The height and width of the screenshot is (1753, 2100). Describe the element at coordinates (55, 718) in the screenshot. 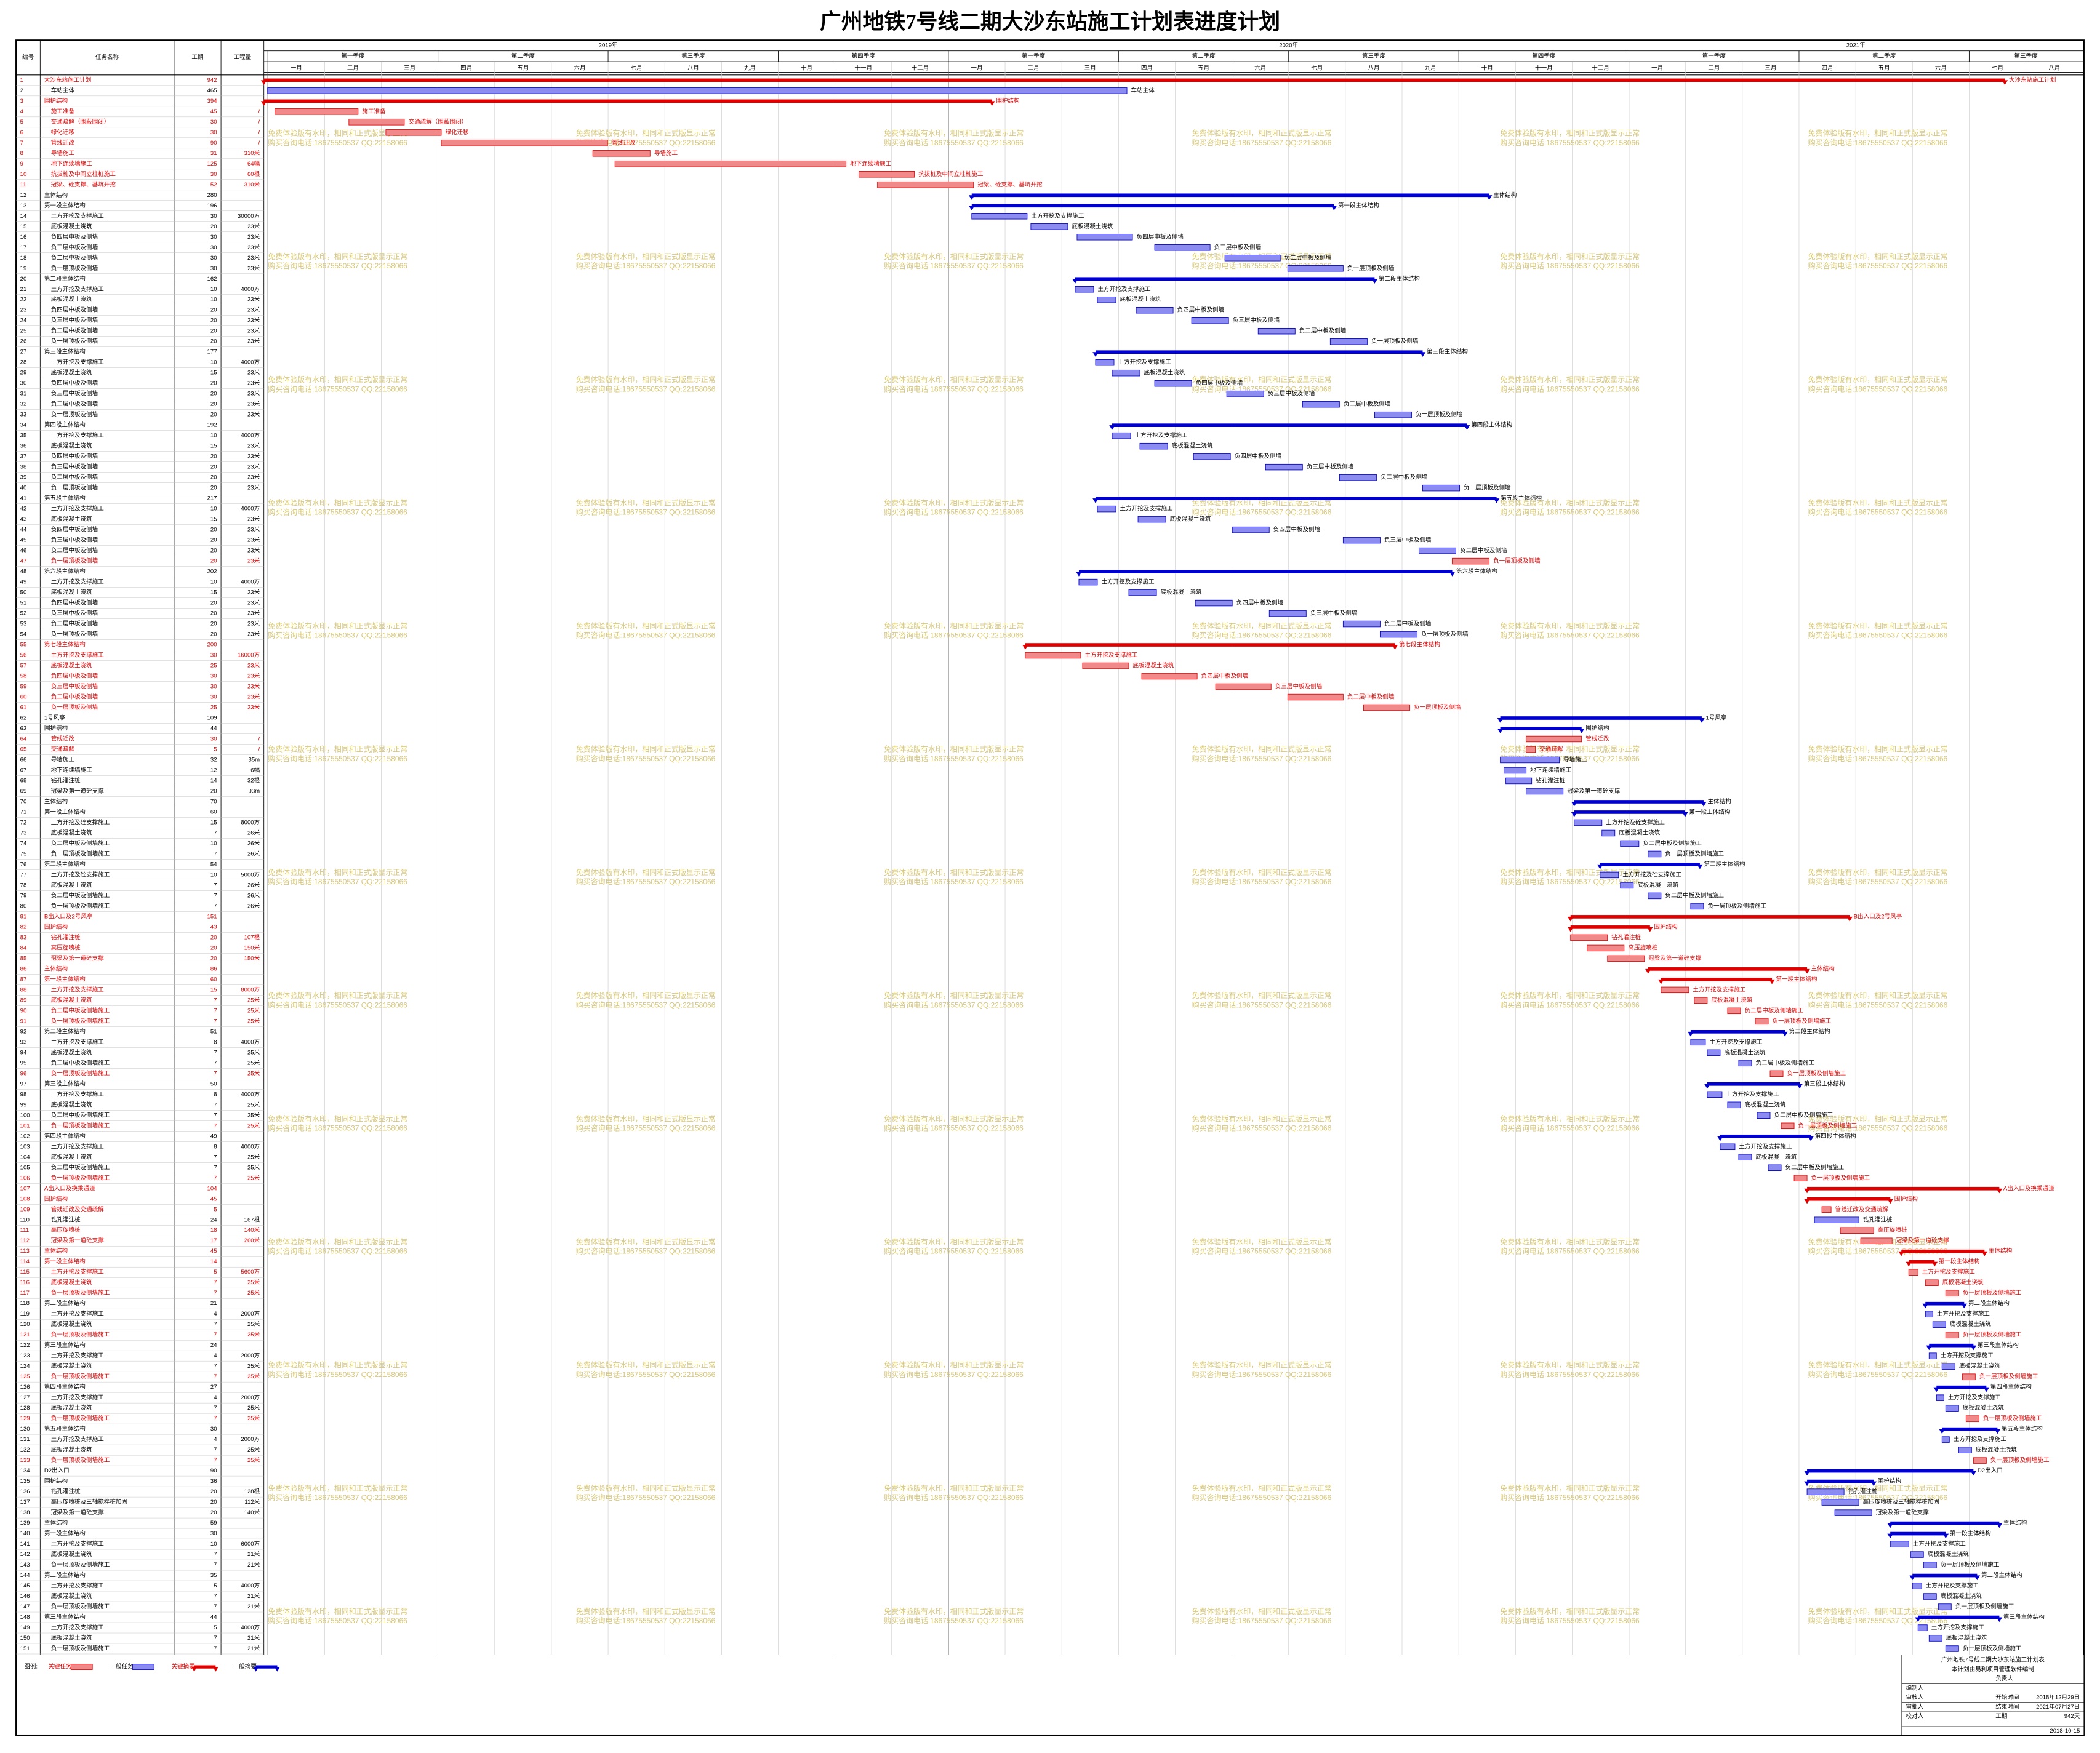

I see `task-name: 1号风亭` at that location.